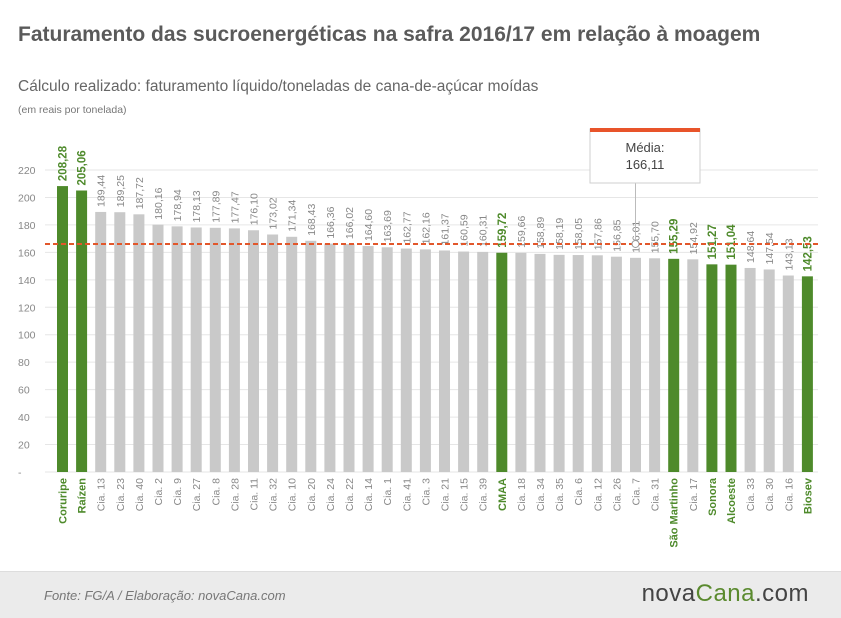 The image size is (841, 618). I want to click on category-label: Cia. 26, so click(617, 494).